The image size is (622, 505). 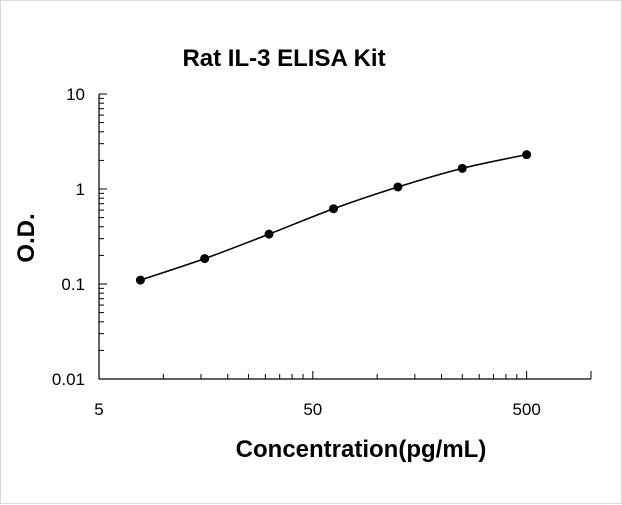 I want to click on y-tick-label: 0.1, so click(x=73, y=284).